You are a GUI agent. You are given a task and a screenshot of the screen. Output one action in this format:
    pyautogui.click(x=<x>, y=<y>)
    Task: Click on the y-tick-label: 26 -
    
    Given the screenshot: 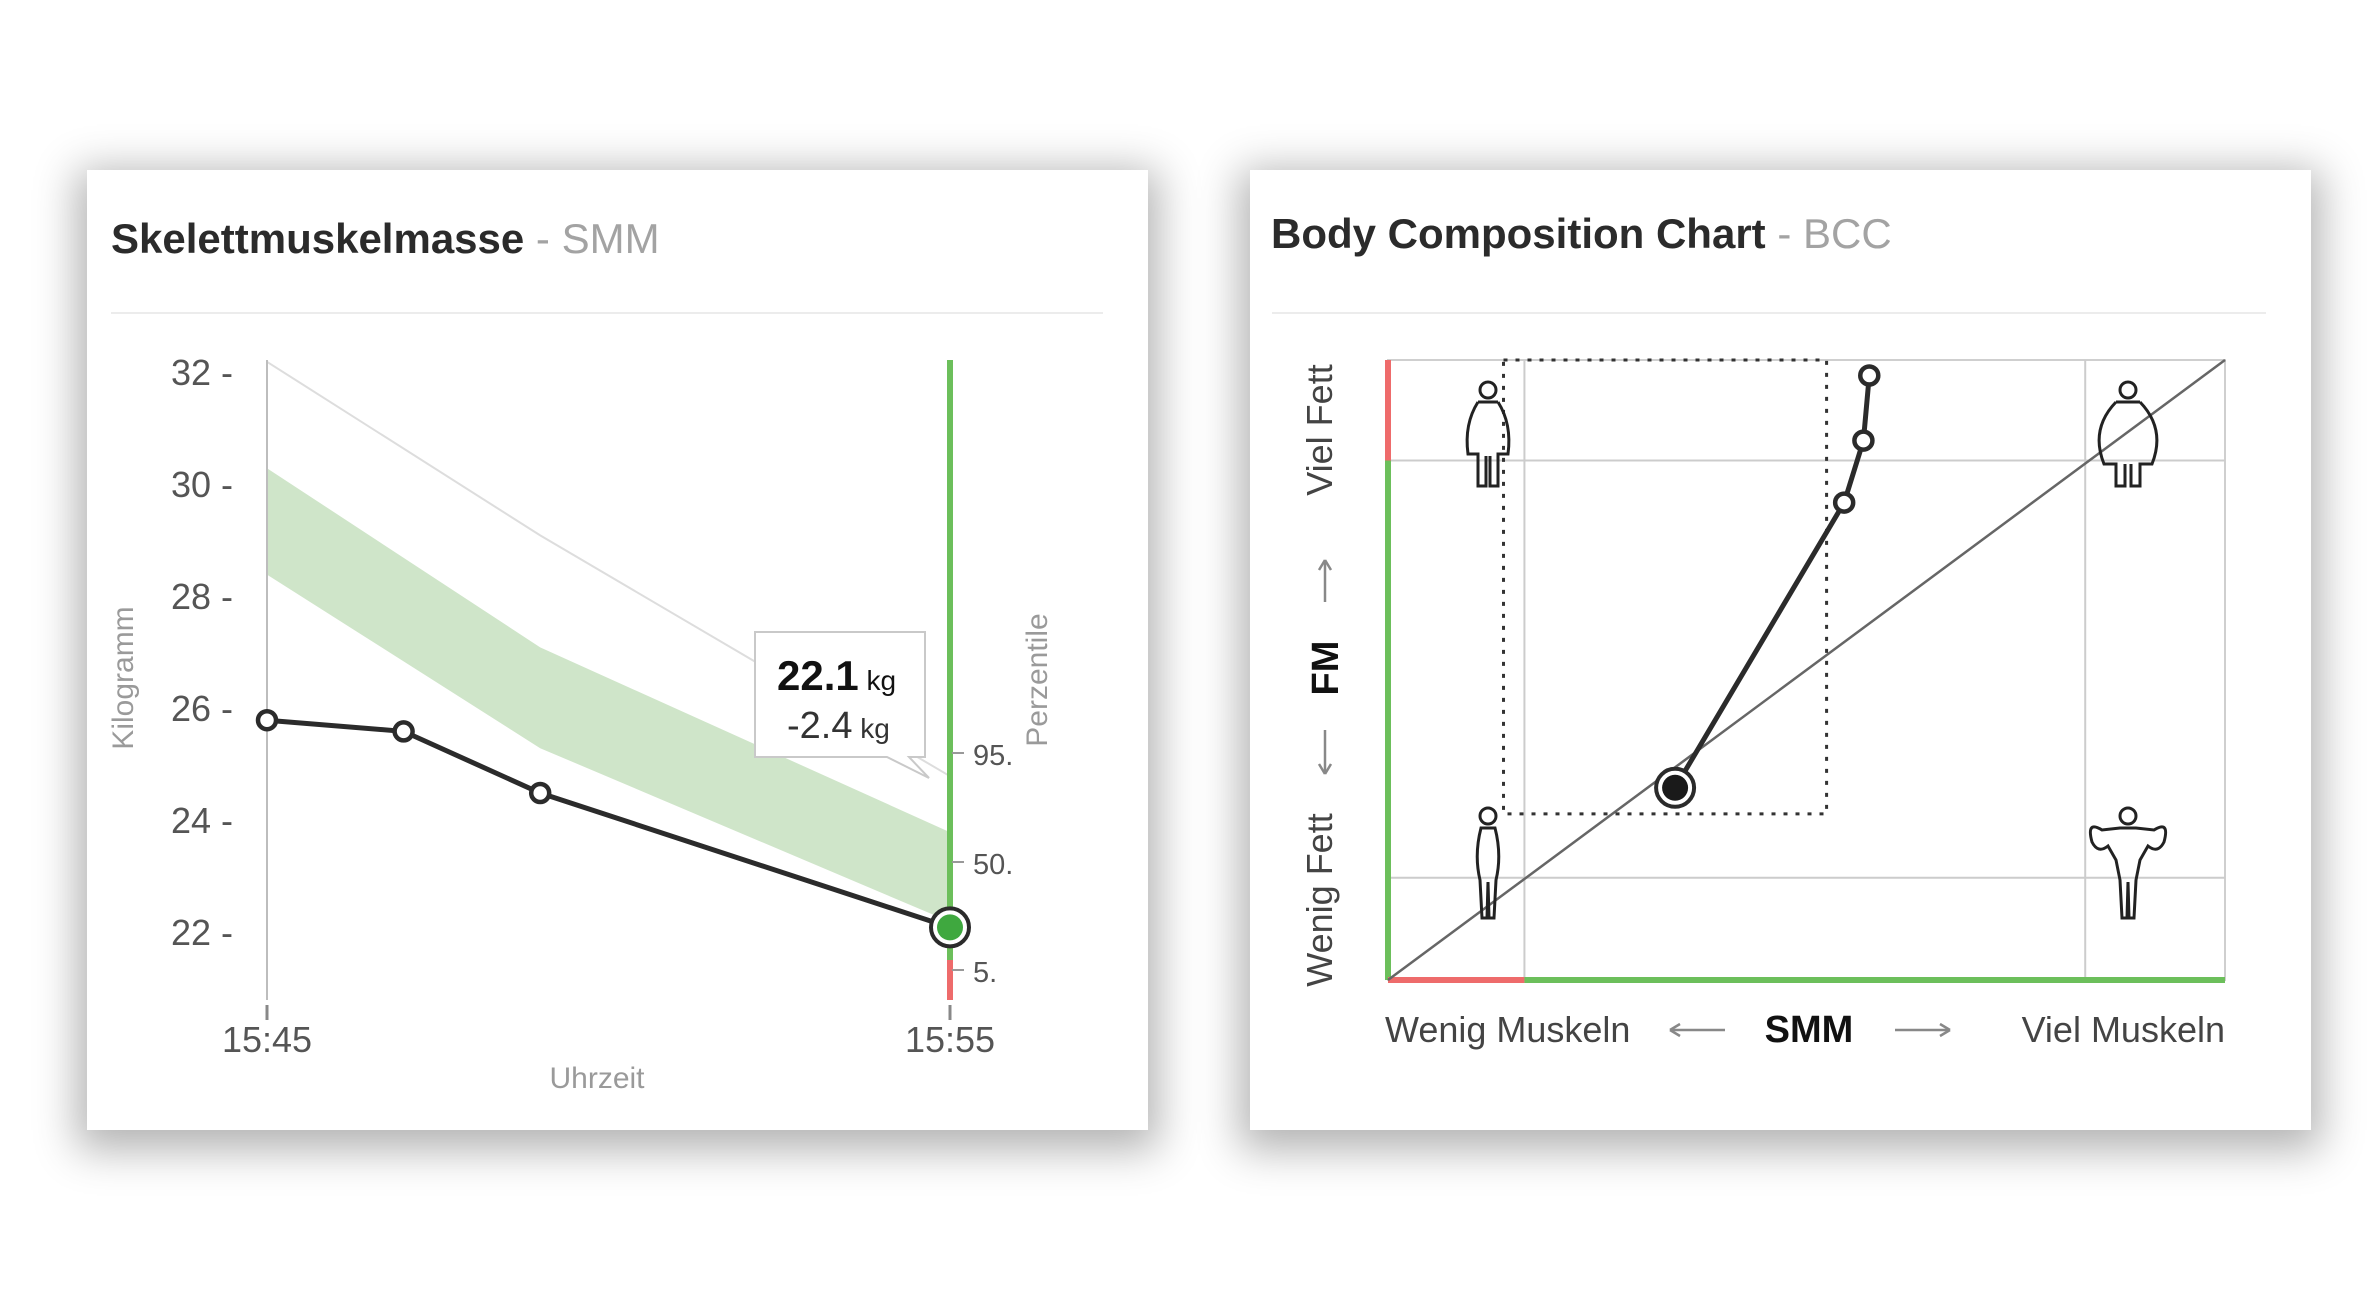 What is the action you would take?
    pyautogui.click(x=202, y=708)
    